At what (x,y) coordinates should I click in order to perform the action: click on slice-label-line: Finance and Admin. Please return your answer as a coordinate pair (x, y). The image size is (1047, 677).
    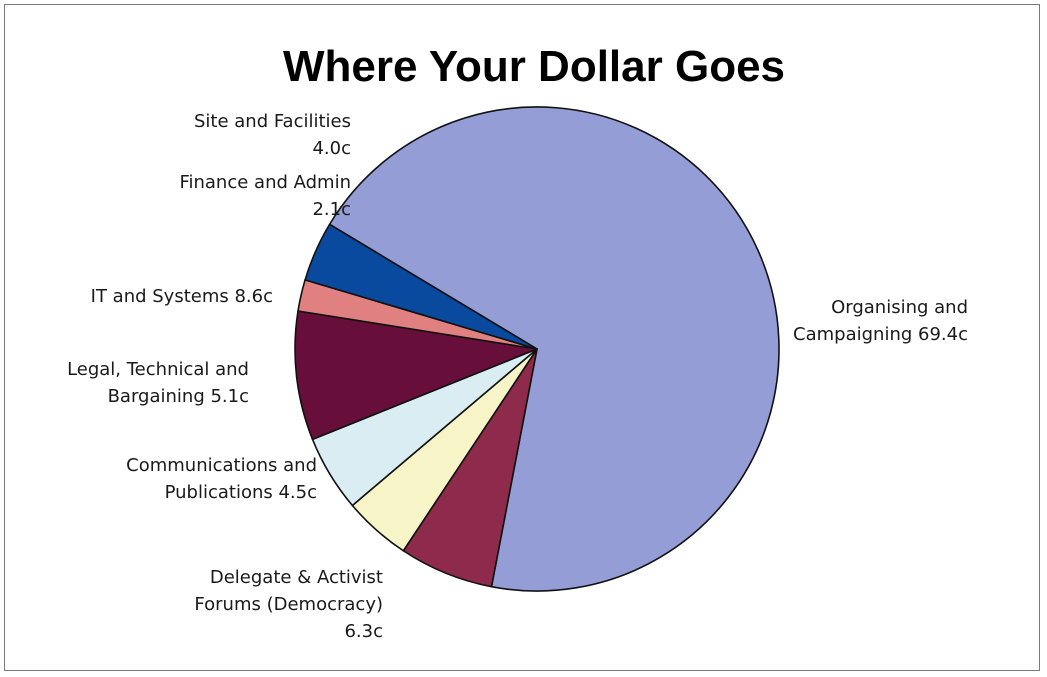
    Looking at the image, I should click on (265, 182).